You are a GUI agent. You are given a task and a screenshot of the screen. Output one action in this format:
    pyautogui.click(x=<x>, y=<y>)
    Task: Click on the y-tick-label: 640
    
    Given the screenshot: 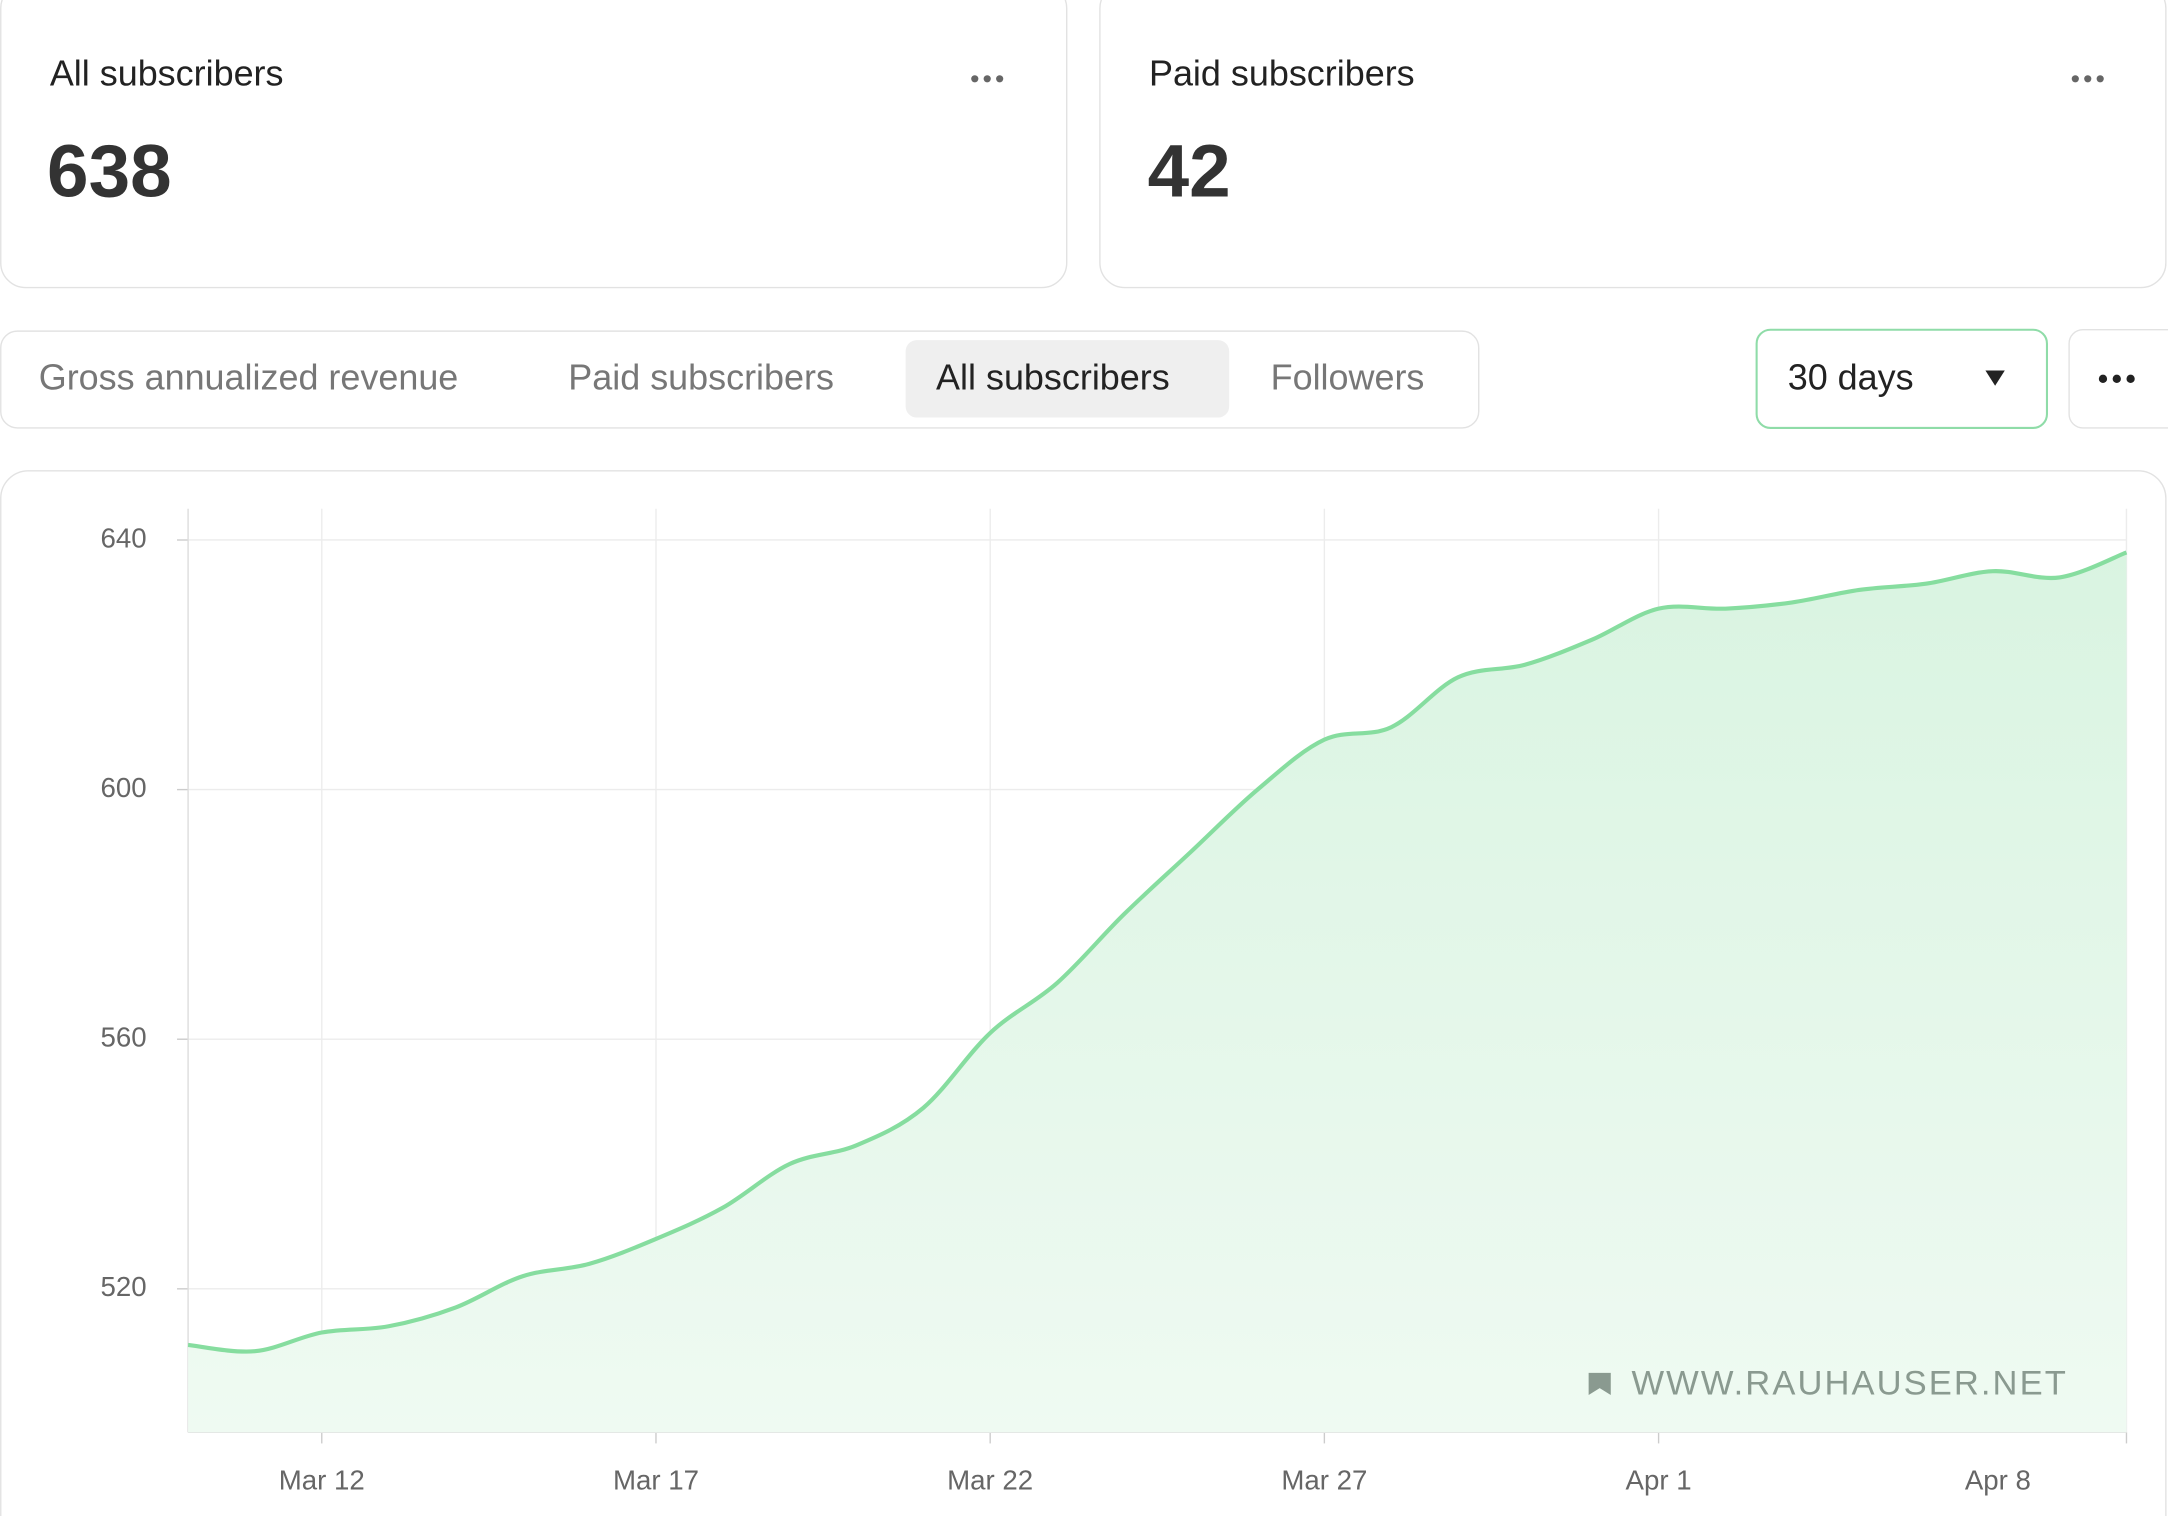 What is the action you would take?
    pyautogui.click(x=123, y=537)
    